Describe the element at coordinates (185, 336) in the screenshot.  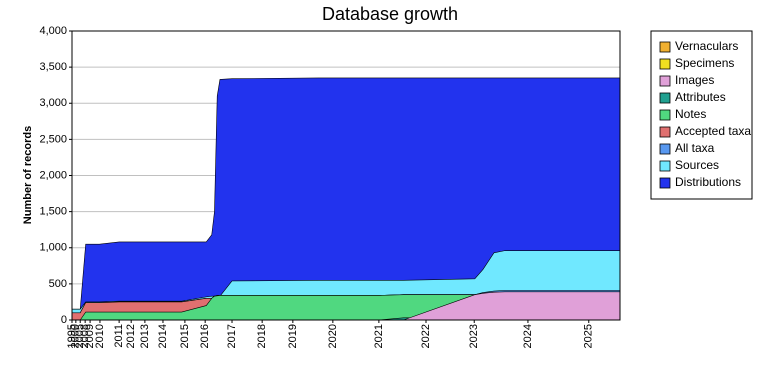
I see `x-tick-label: 2015` at that location.